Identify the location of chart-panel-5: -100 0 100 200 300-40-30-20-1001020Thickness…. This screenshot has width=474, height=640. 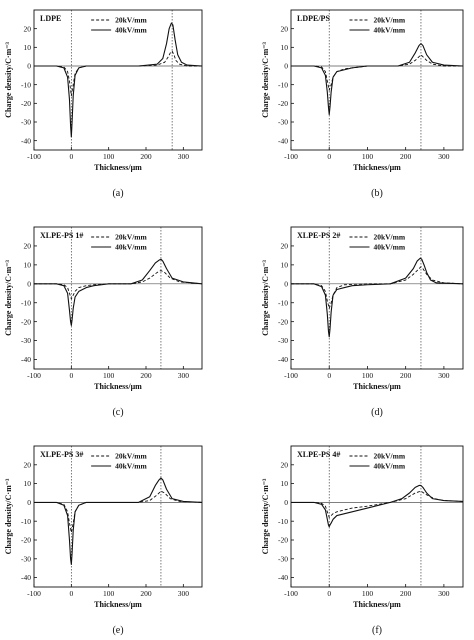
(103, 540).